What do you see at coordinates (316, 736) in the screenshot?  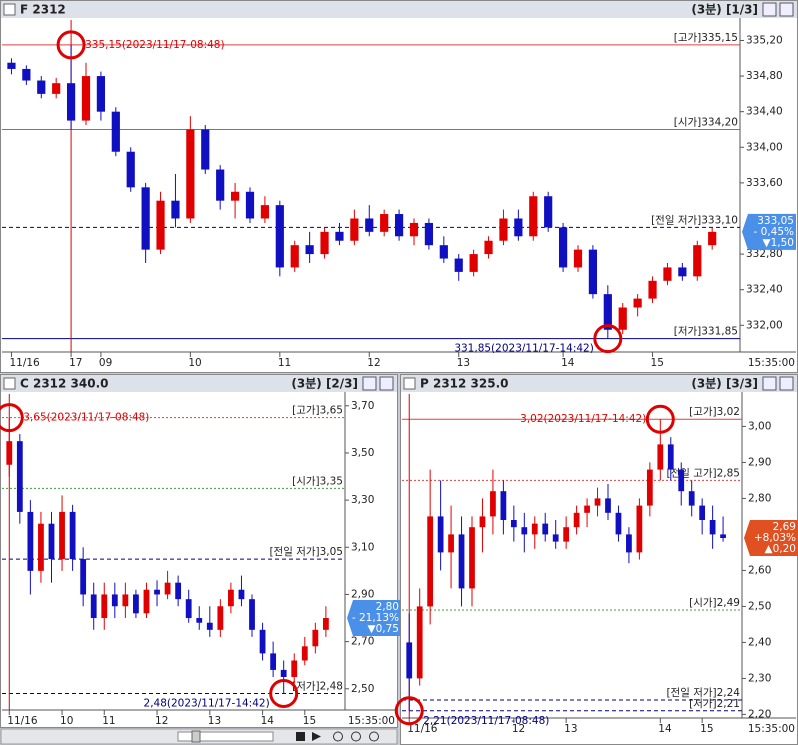 I see `play-button` at bounding box center [316, 736].